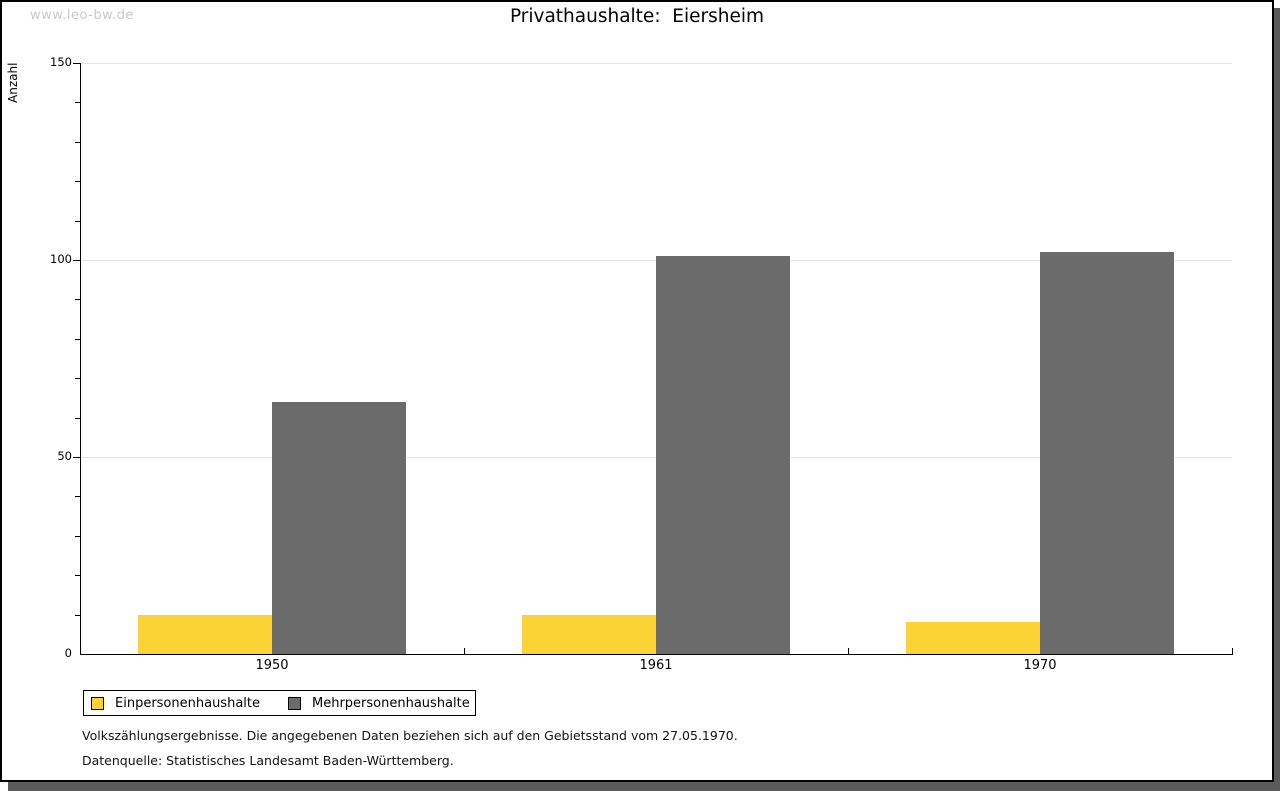  I want to click on y-axis-tick-label: 100, so click(61, 259).